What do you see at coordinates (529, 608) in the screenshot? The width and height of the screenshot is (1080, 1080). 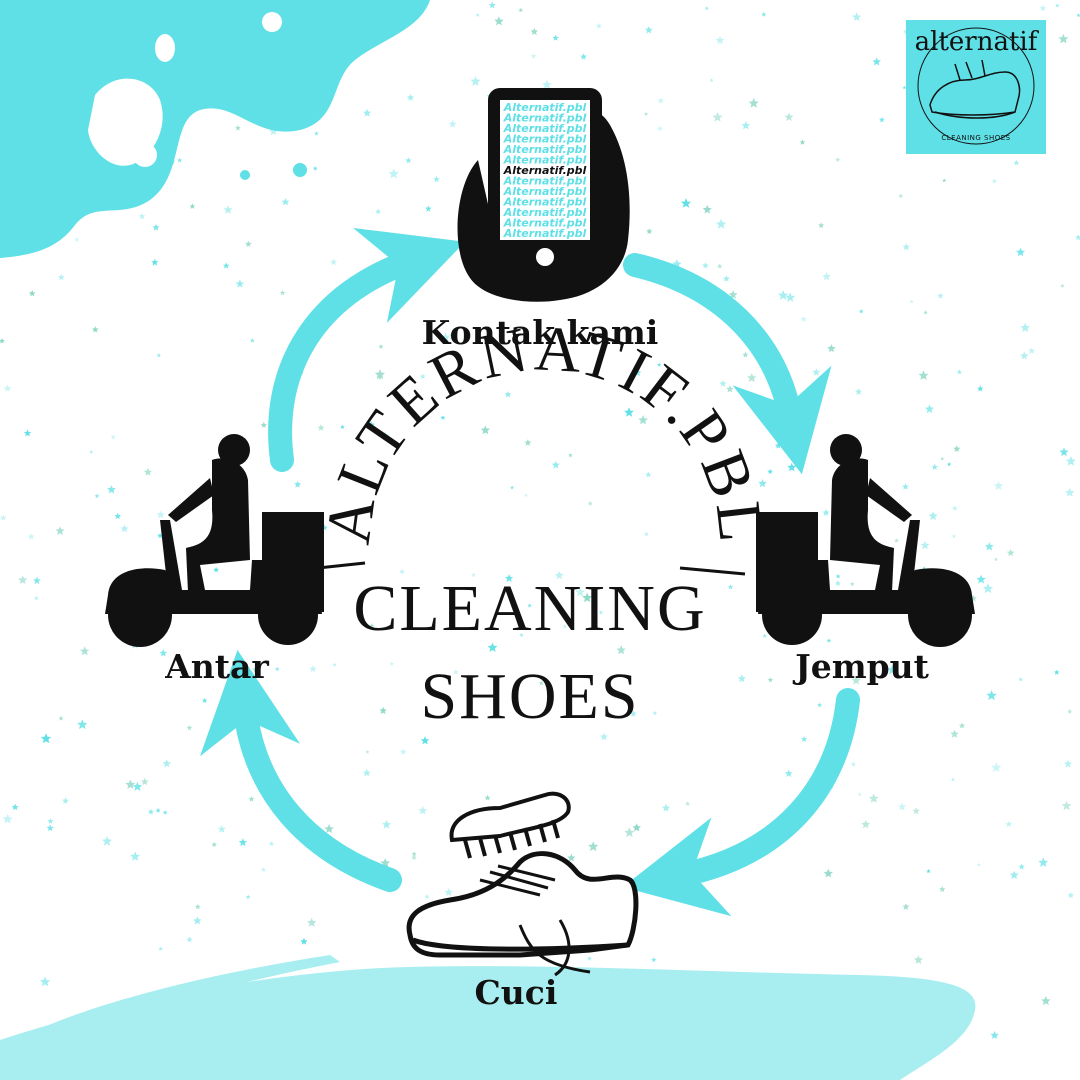 I see `center-line-1: CLEANING` at bounding box center [529, 608].